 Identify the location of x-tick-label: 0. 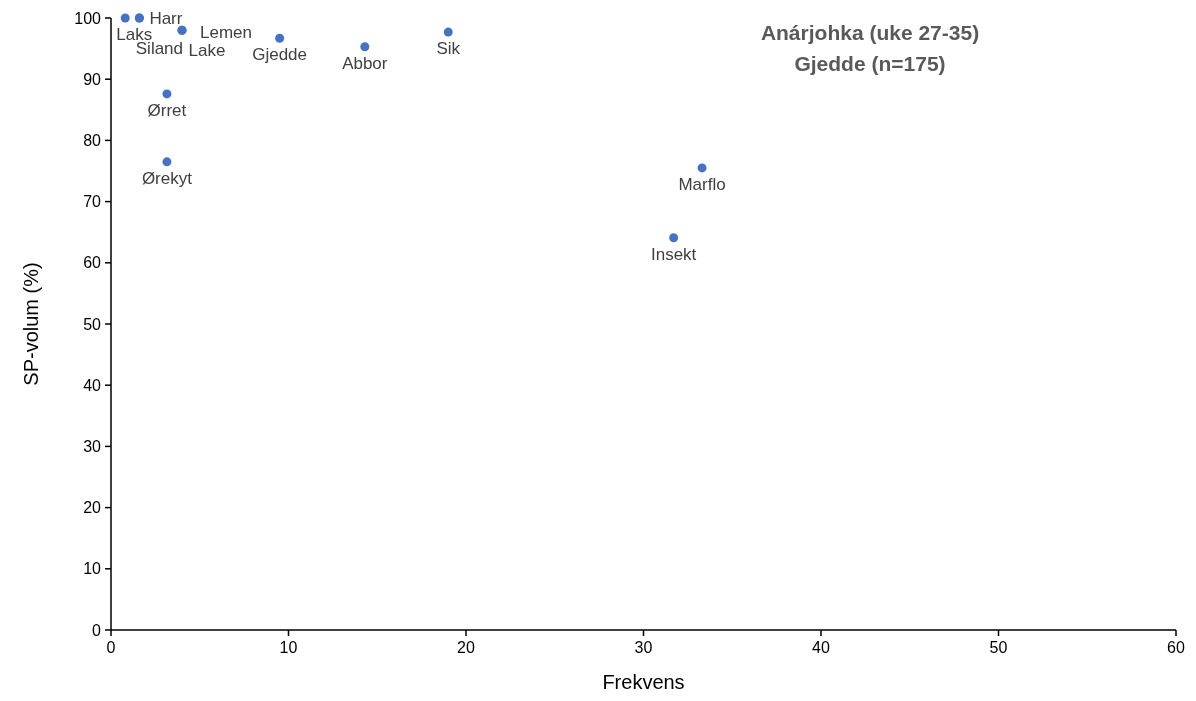
(111, 647).